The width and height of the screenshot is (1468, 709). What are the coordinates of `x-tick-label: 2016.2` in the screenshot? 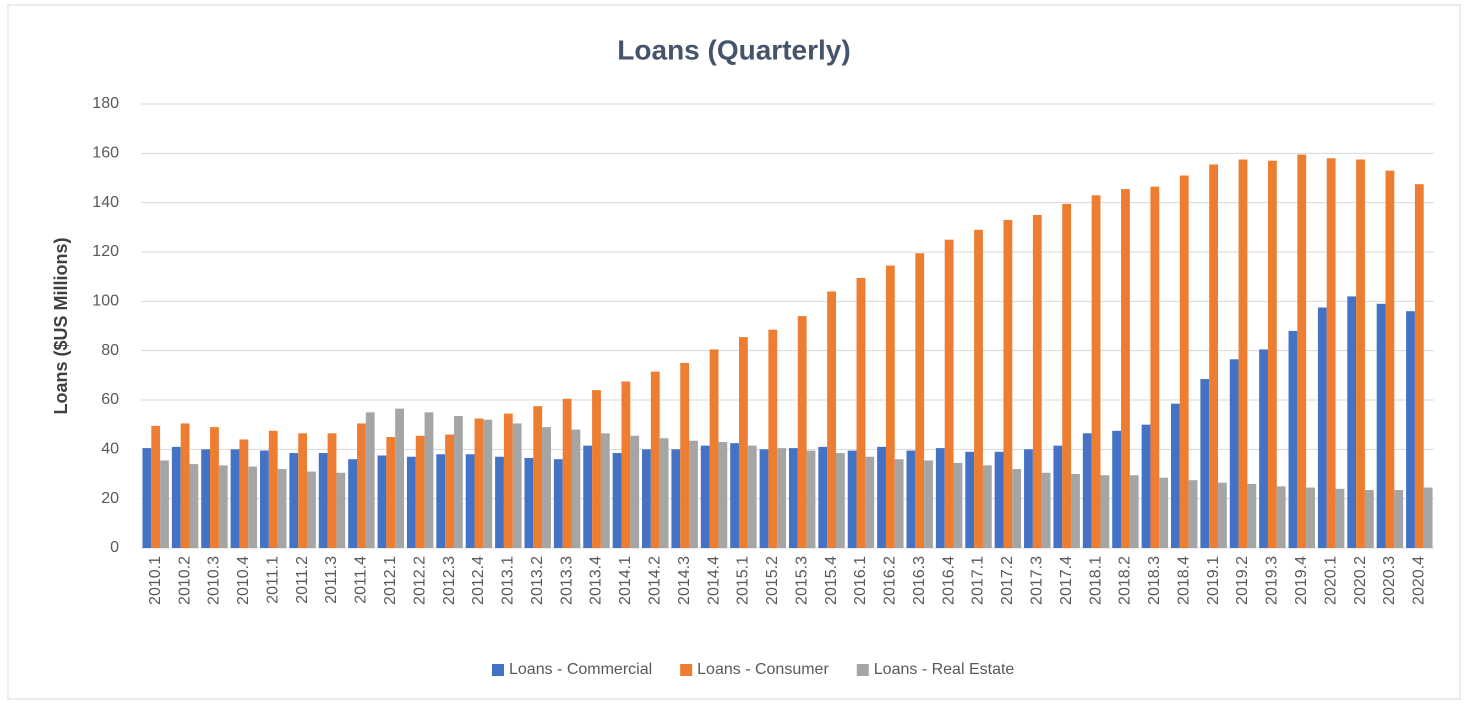 It's located at (890, 580).